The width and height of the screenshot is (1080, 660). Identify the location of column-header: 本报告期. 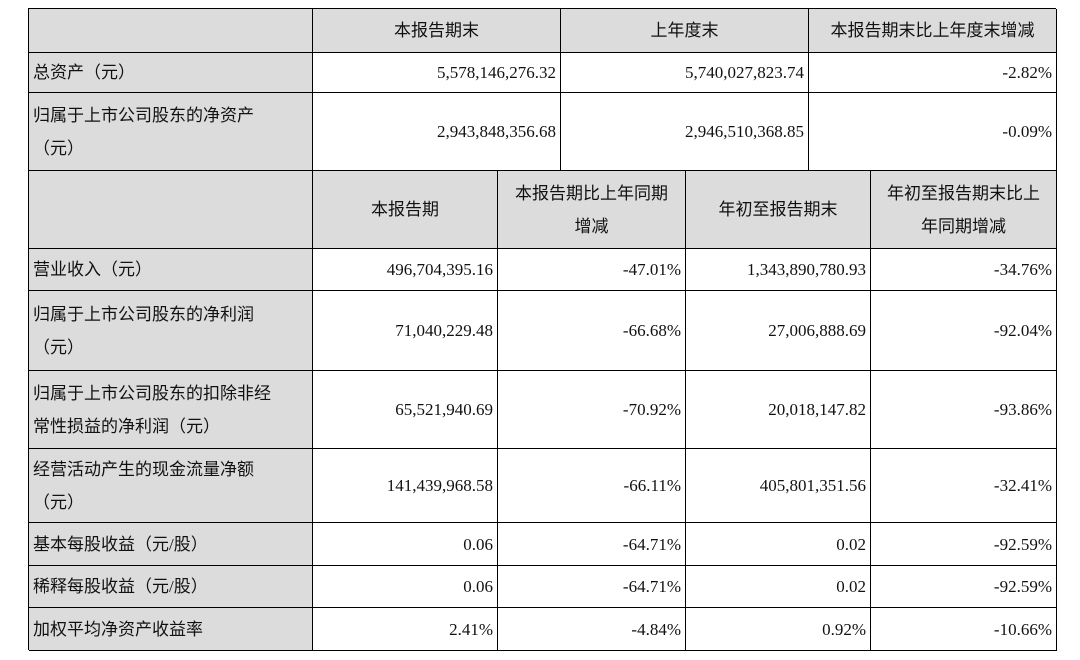
(405, 210).